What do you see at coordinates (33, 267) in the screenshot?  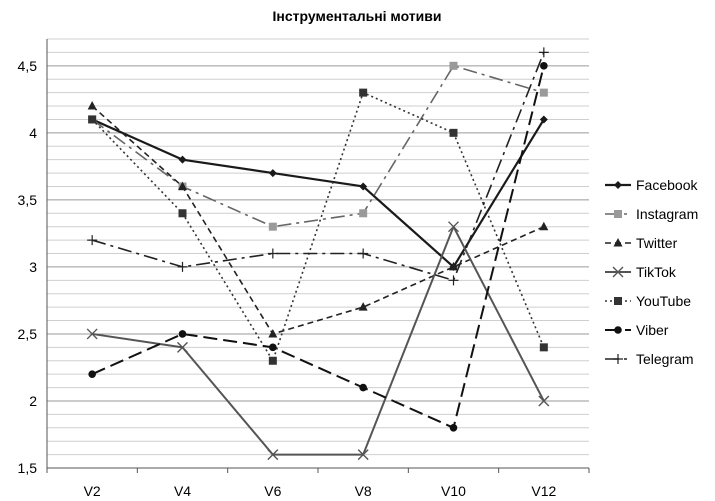 I see `y-tick-label: 3` at bounding box center [33, 267].